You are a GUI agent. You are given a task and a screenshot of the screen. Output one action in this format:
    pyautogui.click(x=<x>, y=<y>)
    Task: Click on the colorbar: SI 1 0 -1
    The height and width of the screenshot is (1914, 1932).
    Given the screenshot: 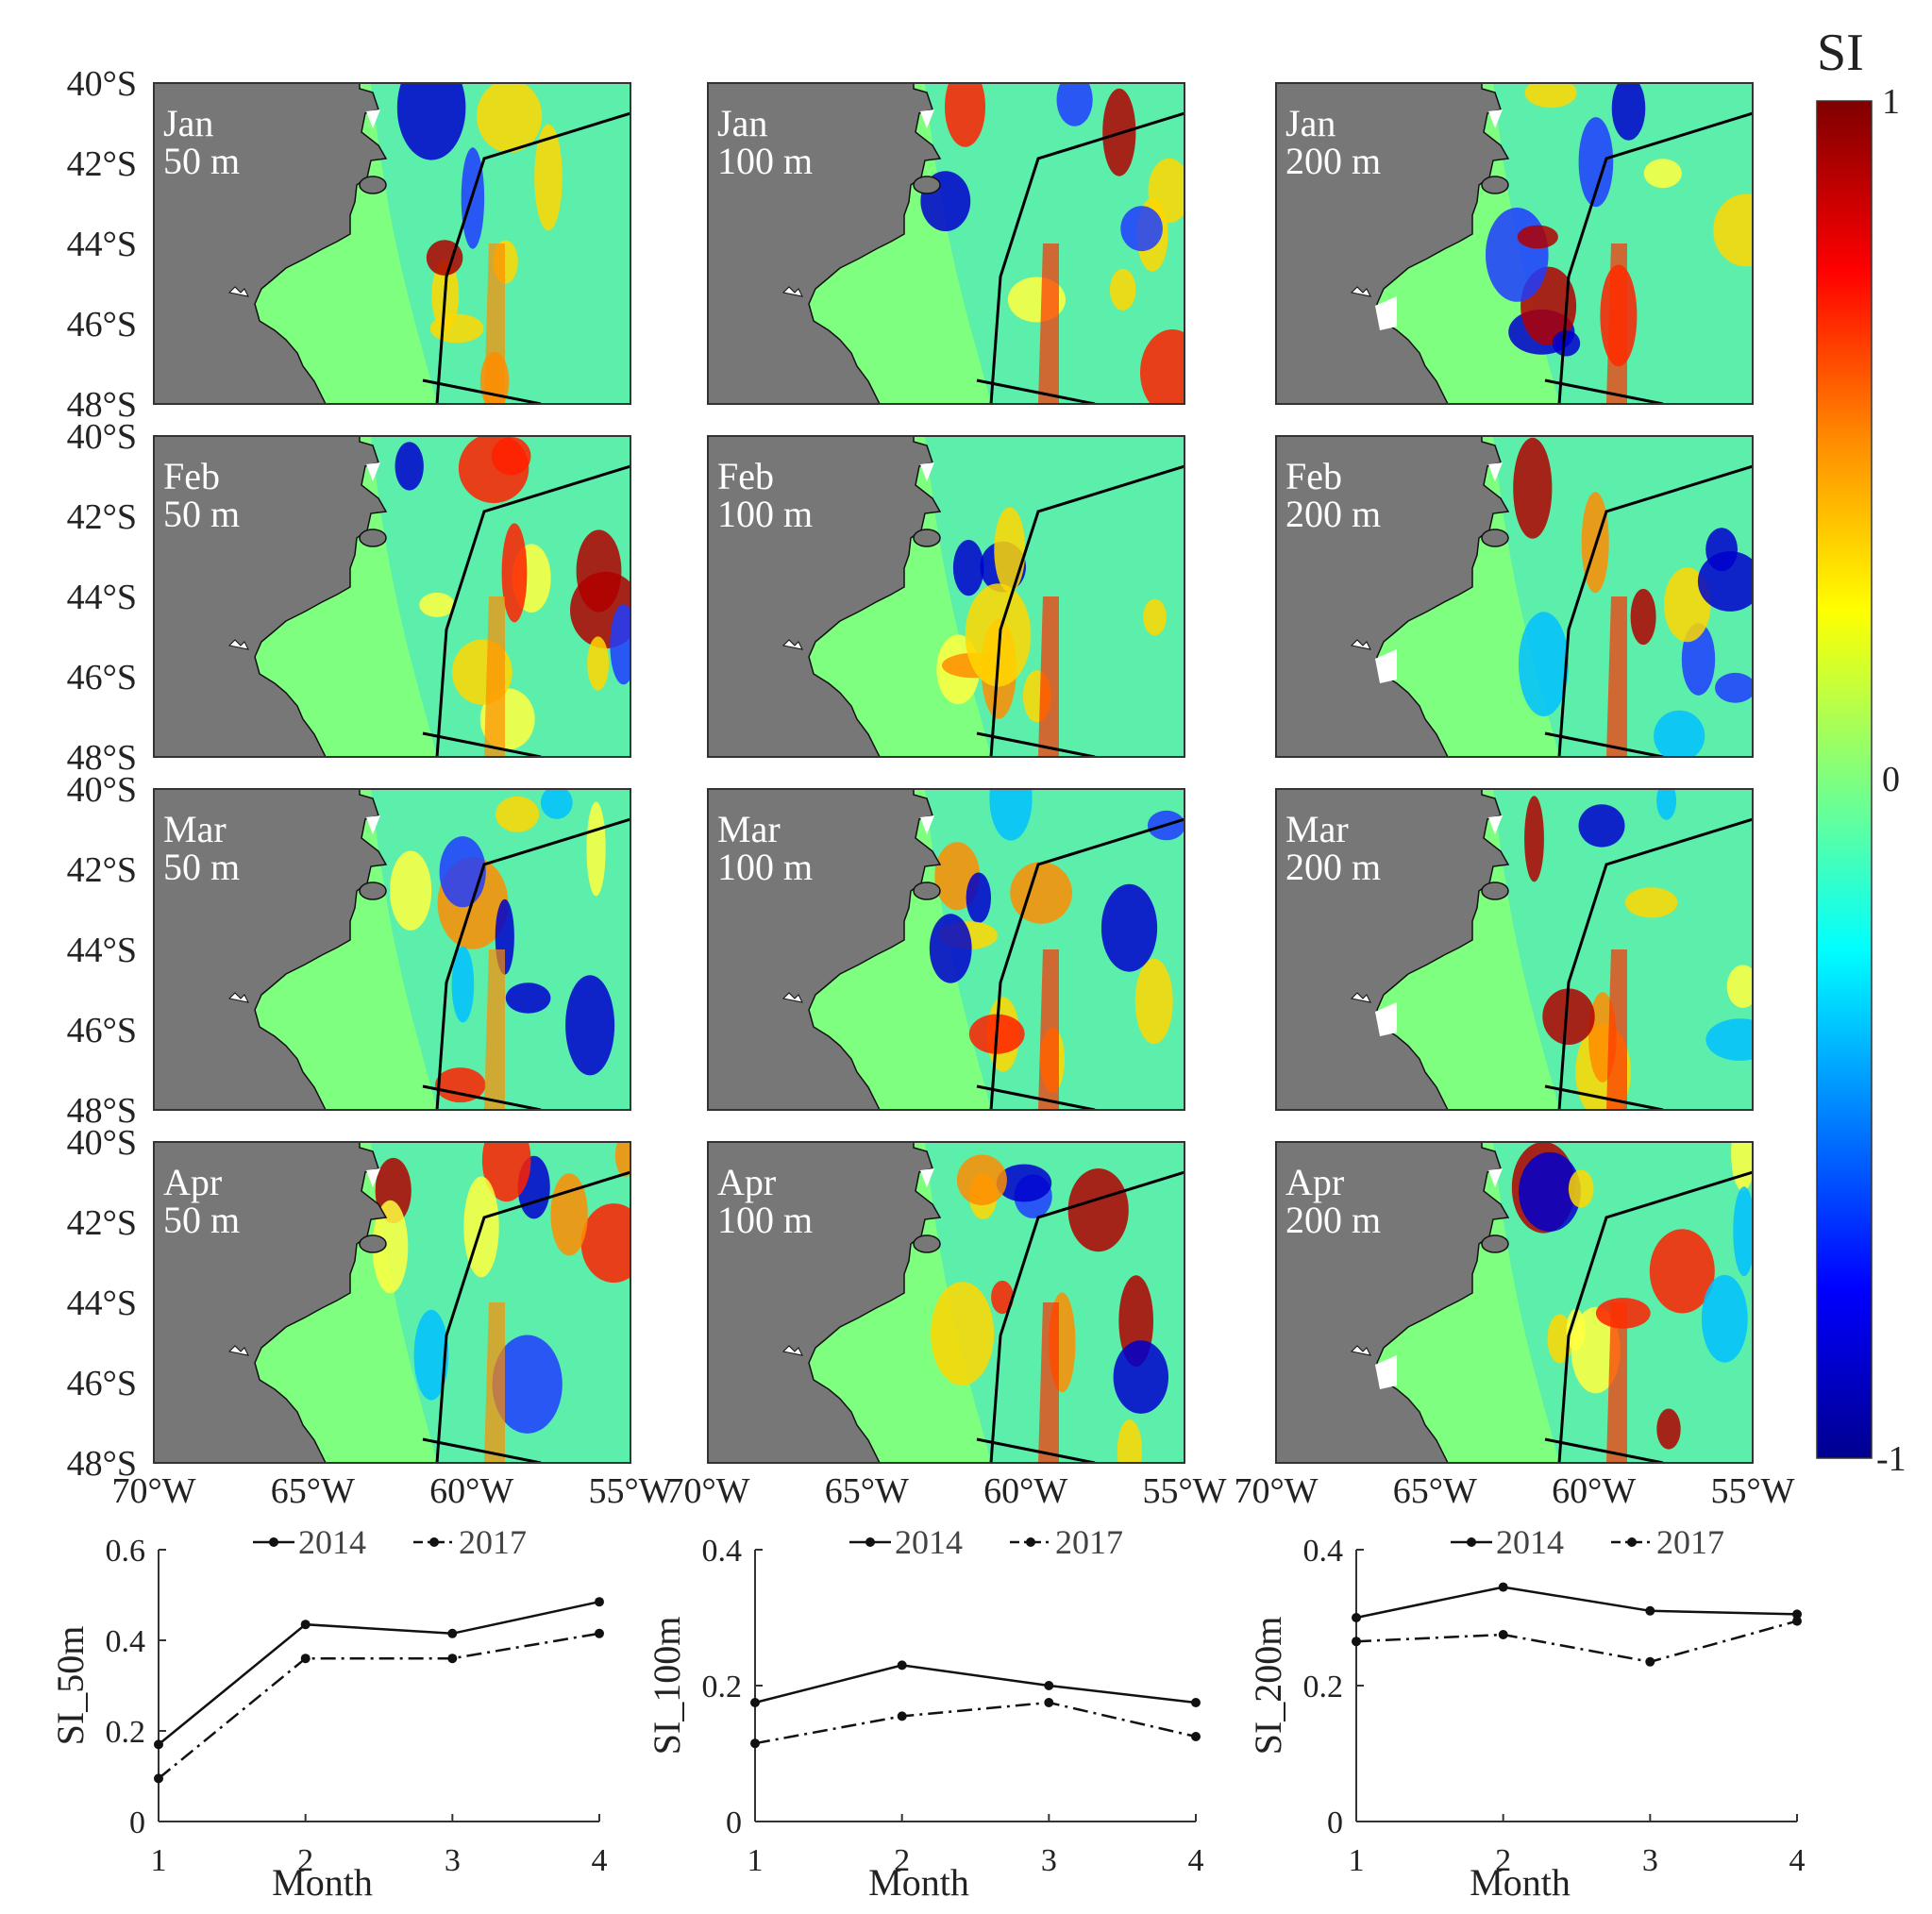 What is the action you would take?
    pyautogui.click(x=1861, y=751)
    